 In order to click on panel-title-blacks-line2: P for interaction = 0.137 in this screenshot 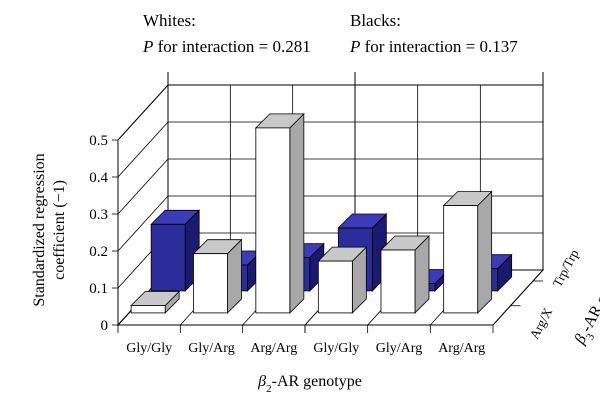, I will do `click(433, 46)`.